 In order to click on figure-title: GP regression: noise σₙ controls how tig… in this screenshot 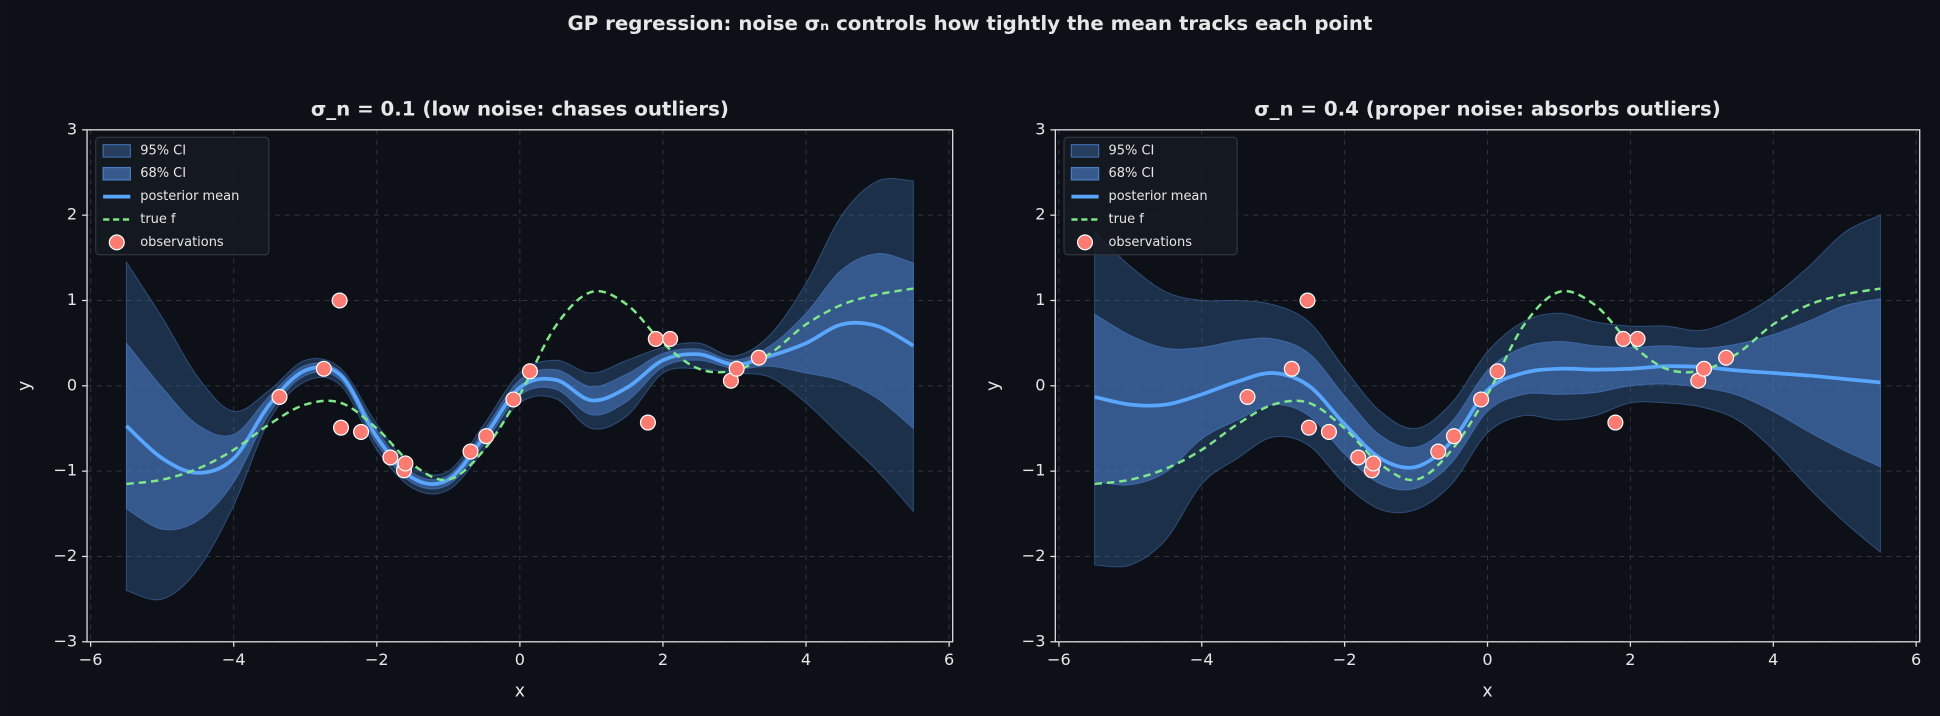, I will do `click(970, 23)`.